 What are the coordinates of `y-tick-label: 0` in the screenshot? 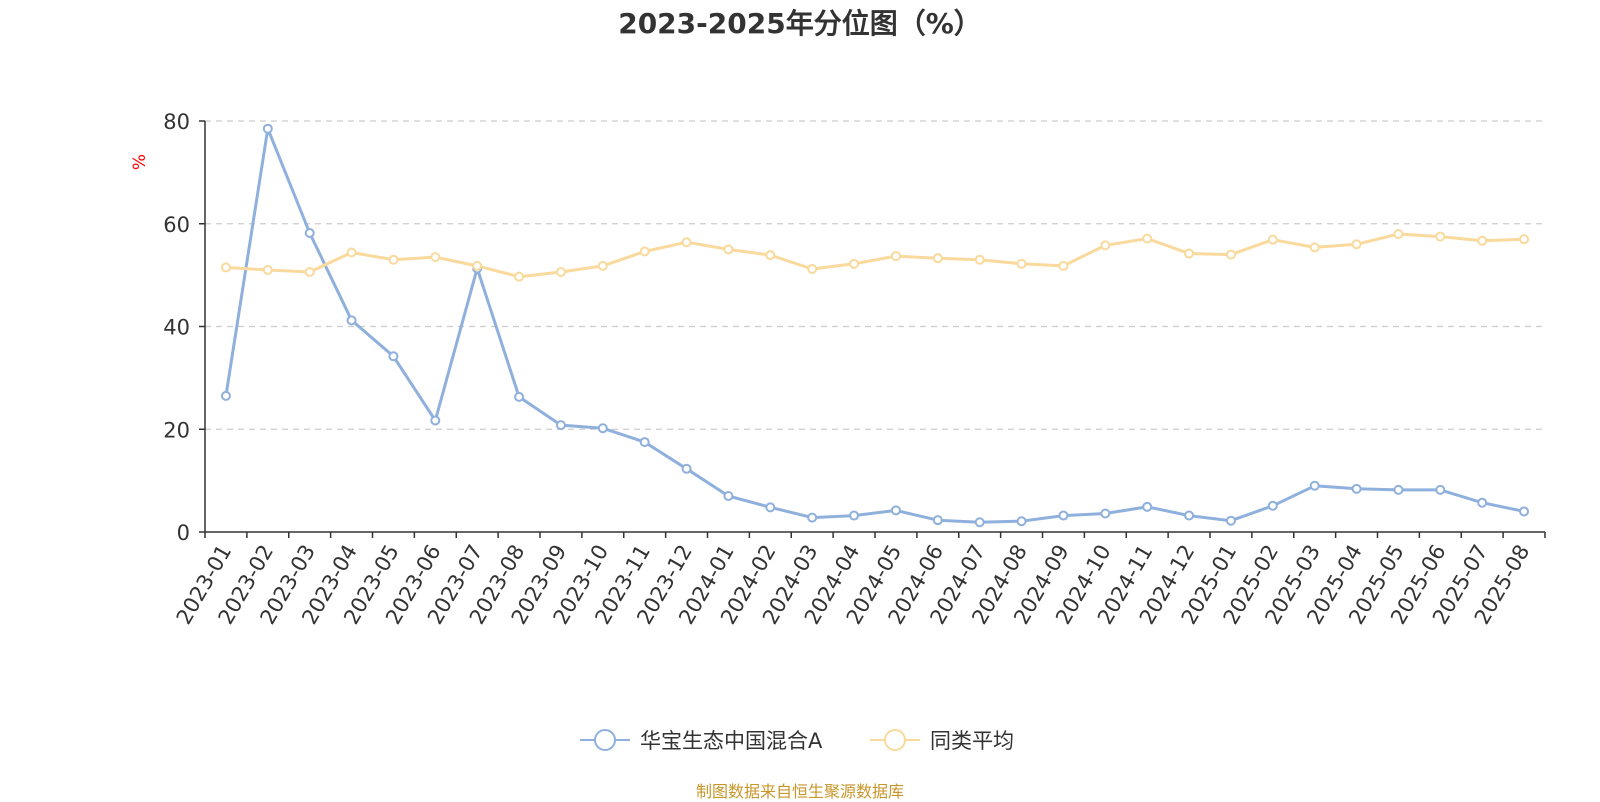 It's located at (183, 533).